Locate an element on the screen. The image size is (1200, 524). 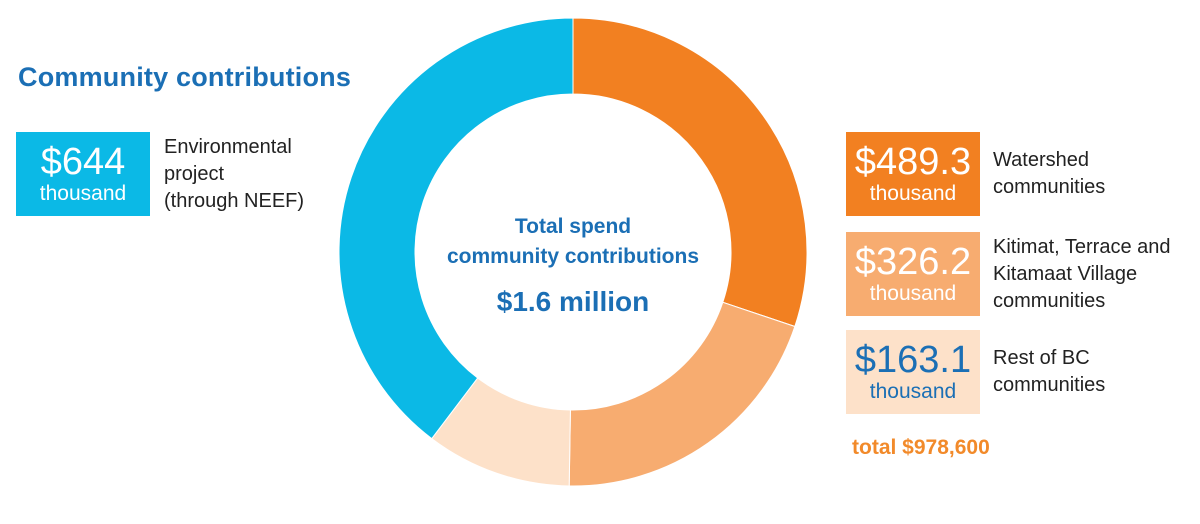
slice-kitimat is located at coordinates (682, 394).